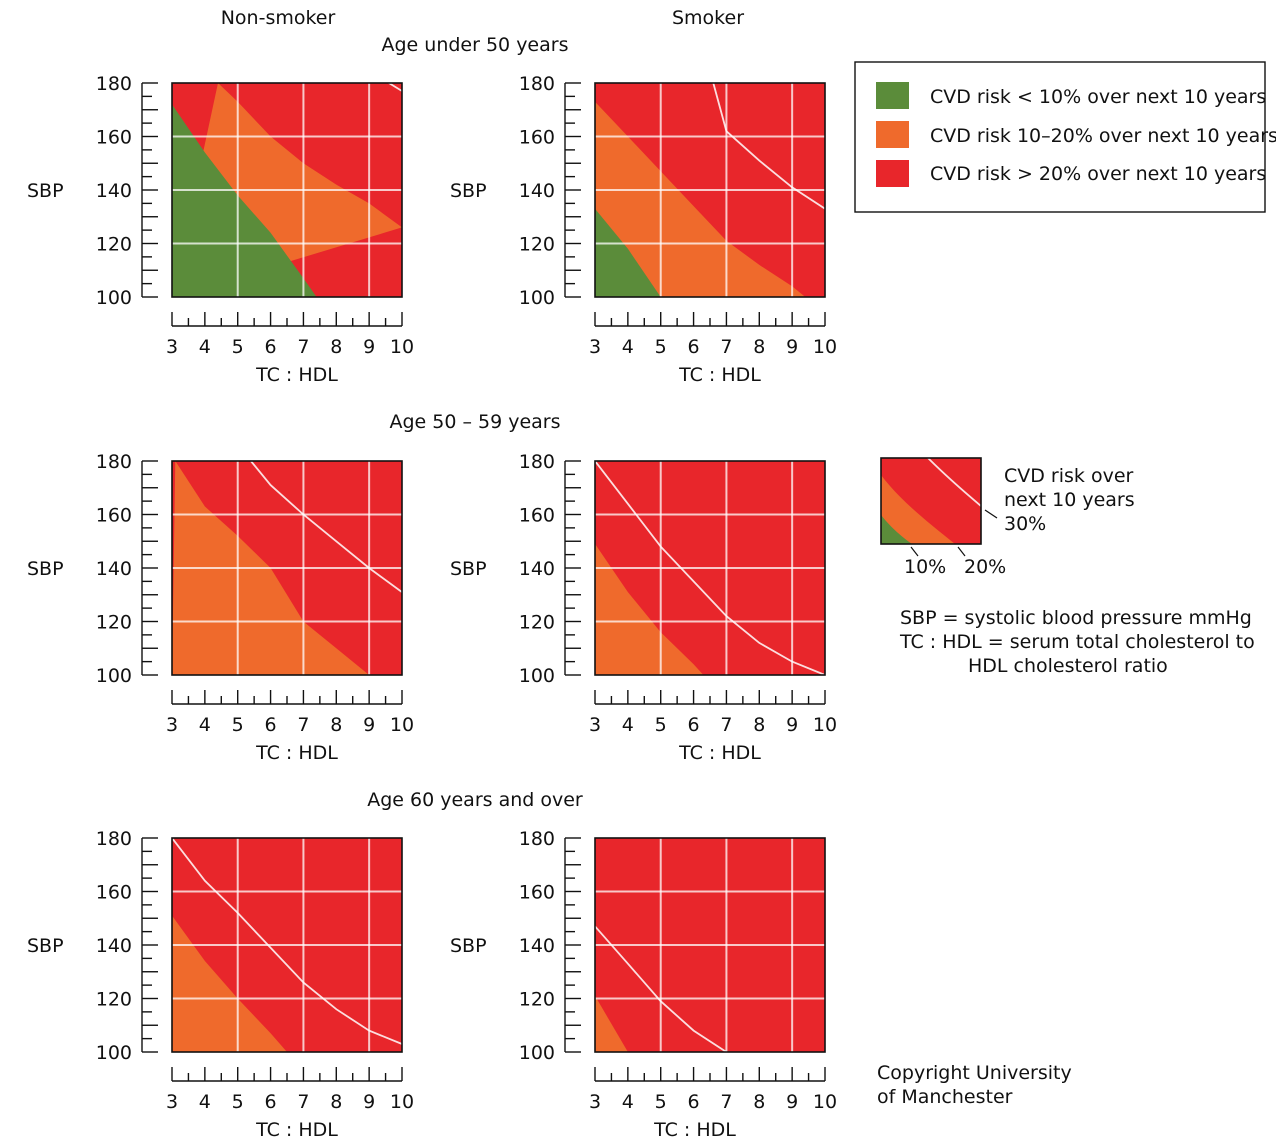  Describe the element at coordinates (1098, 97) in the screenshot. I see `legend-label-low: CVD risk < 10% over next 10 years` at that location.